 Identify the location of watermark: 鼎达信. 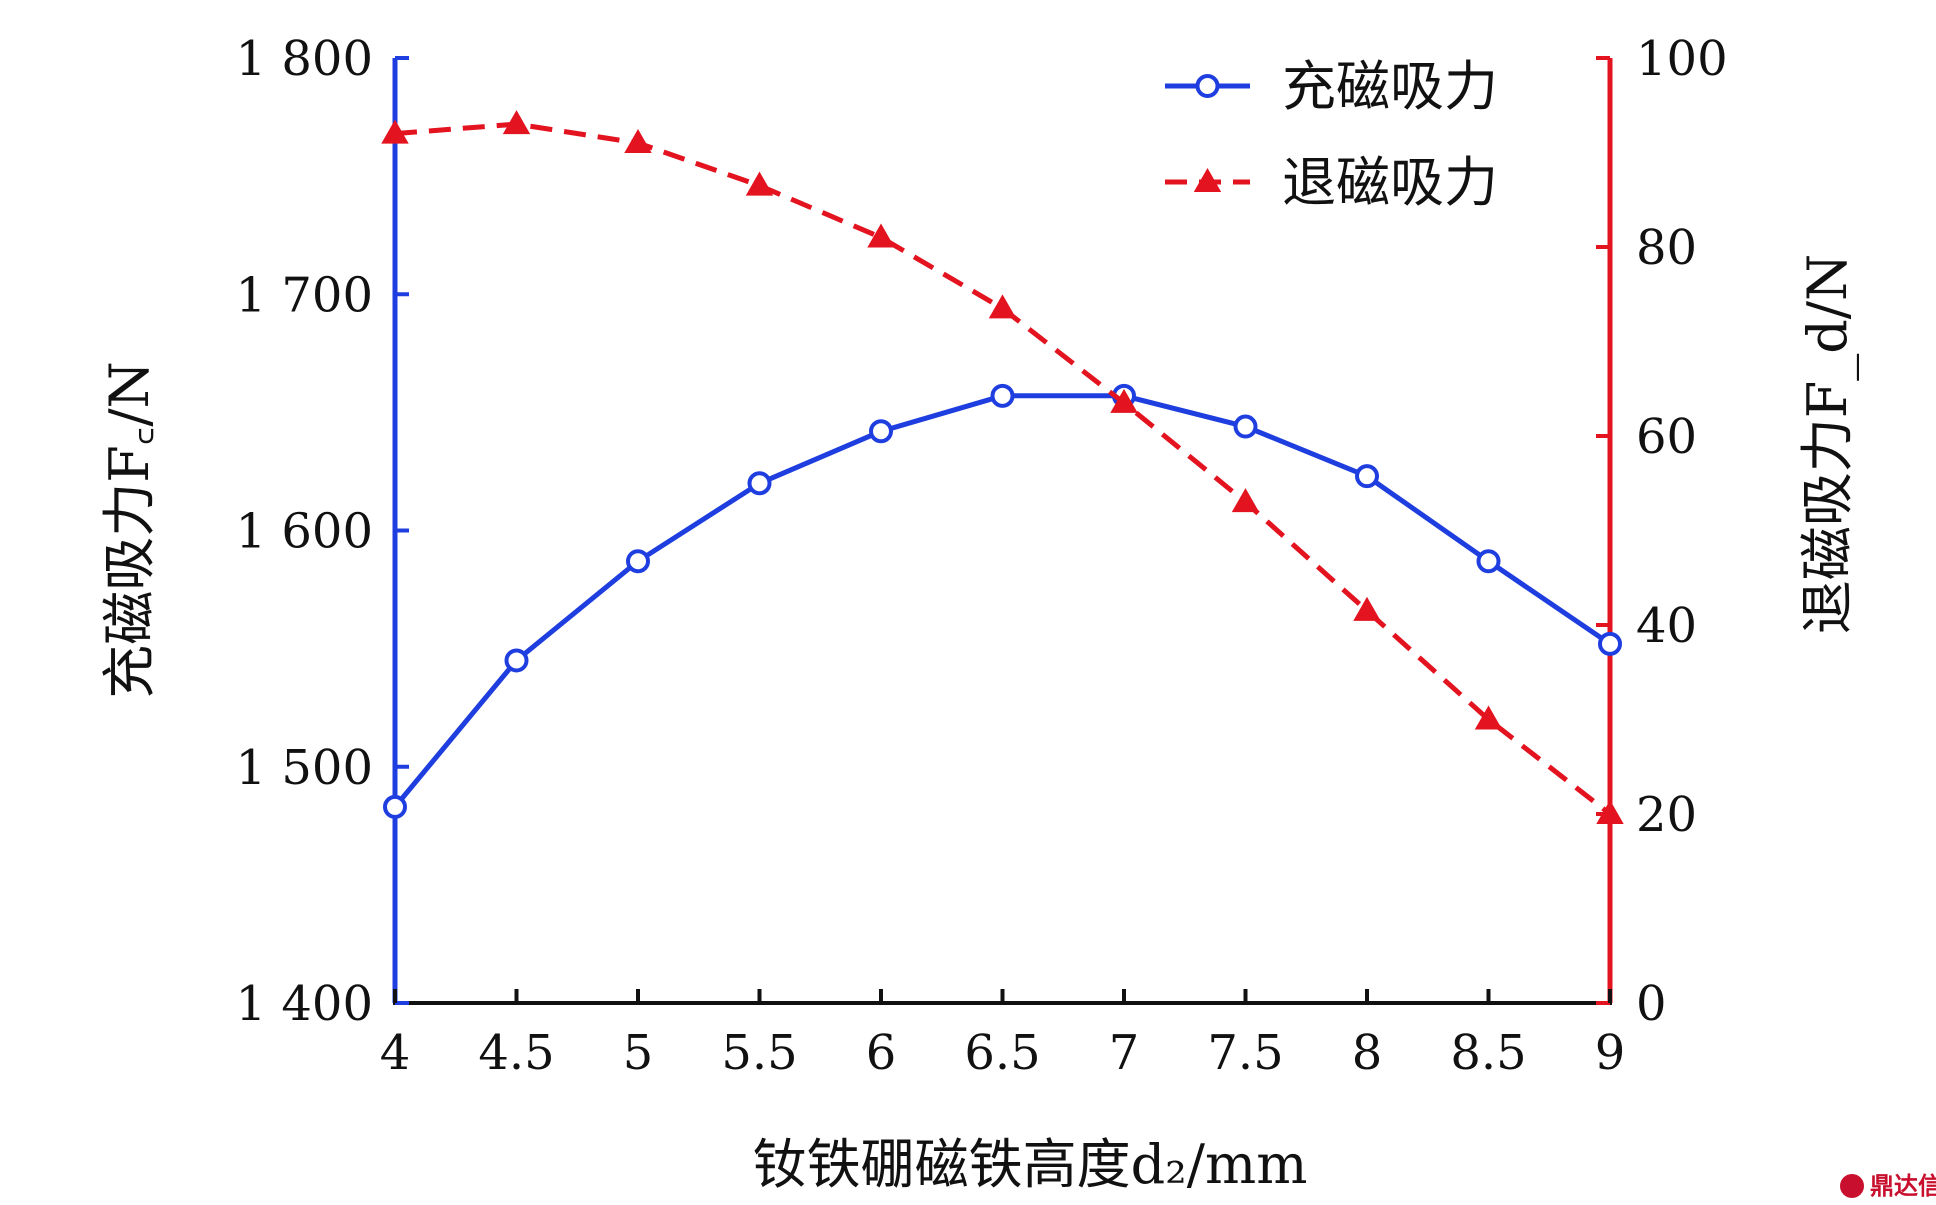
(1888, 1186).